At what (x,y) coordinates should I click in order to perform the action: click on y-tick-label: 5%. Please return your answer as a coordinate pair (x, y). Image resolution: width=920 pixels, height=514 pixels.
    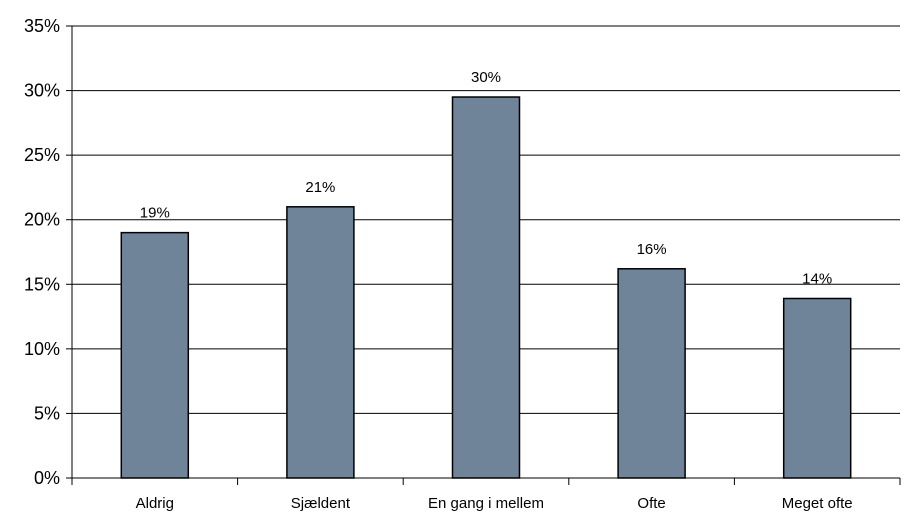
    Looking at the image, I should click on (47, 413).